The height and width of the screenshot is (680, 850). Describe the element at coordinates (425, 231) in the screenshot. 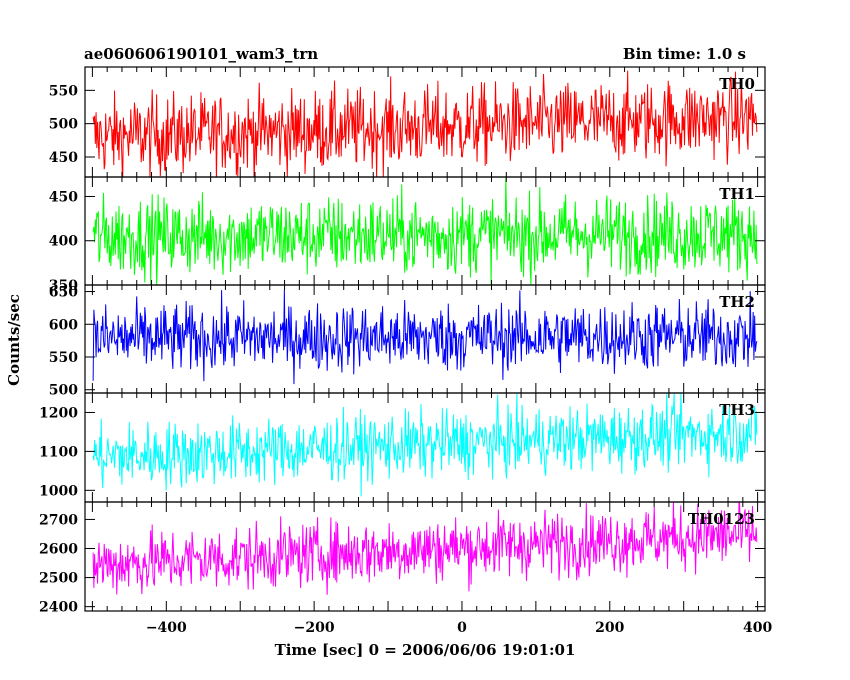

I see `series-line-th1` at that location.